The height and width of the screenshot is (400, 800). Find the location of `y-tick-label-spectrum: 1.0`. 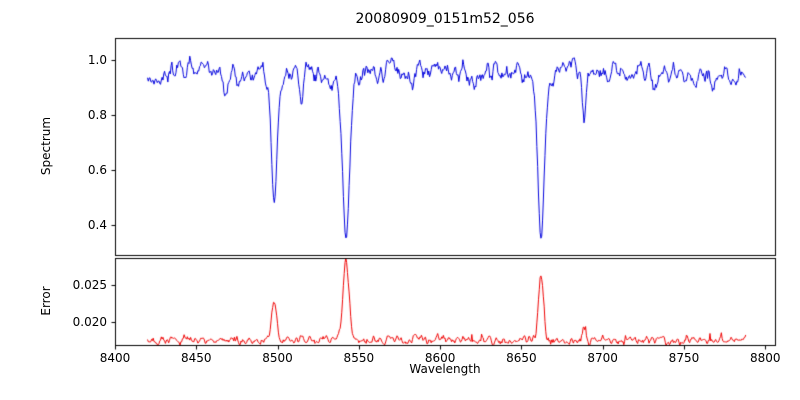

y-tick-label-spectrum: 1.0 is located at coordinates (97, 59).